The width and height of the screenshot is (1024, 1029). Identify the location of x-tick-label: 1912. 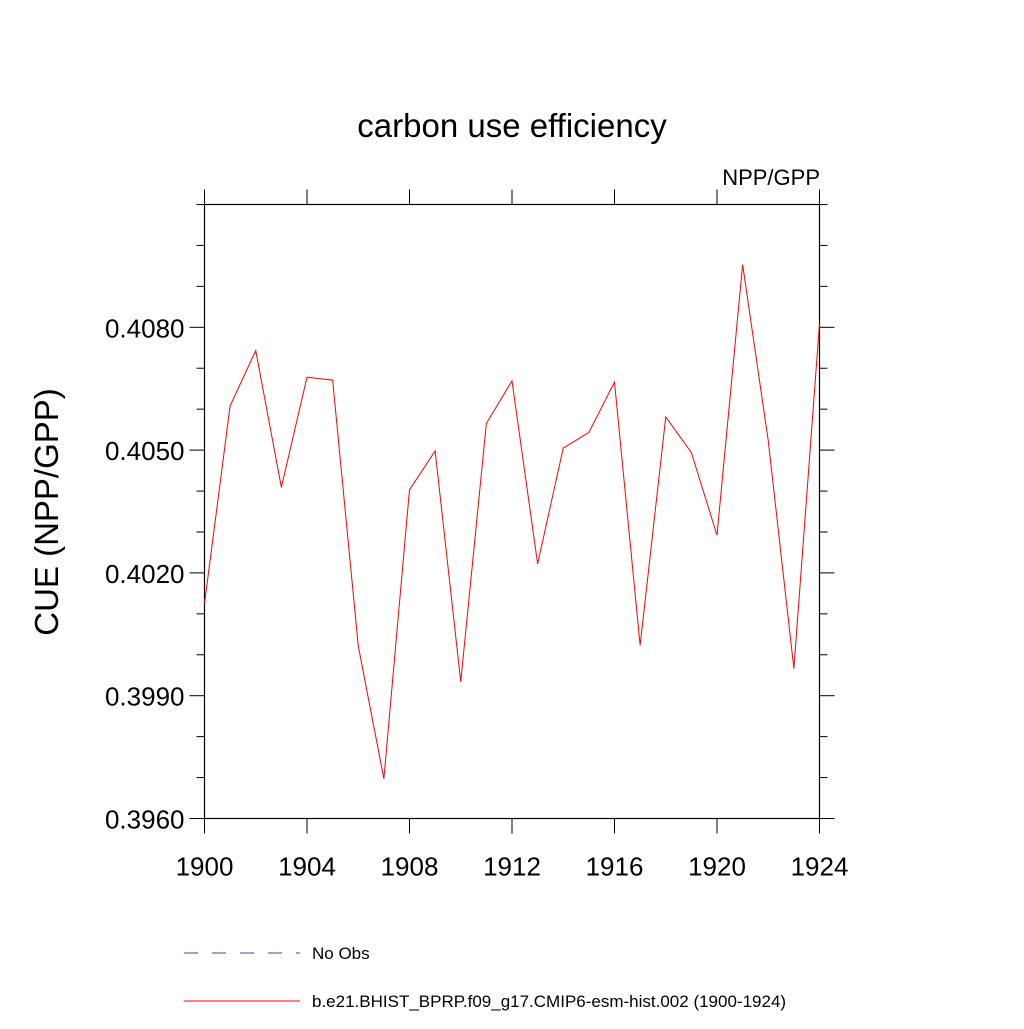
(512, 867).